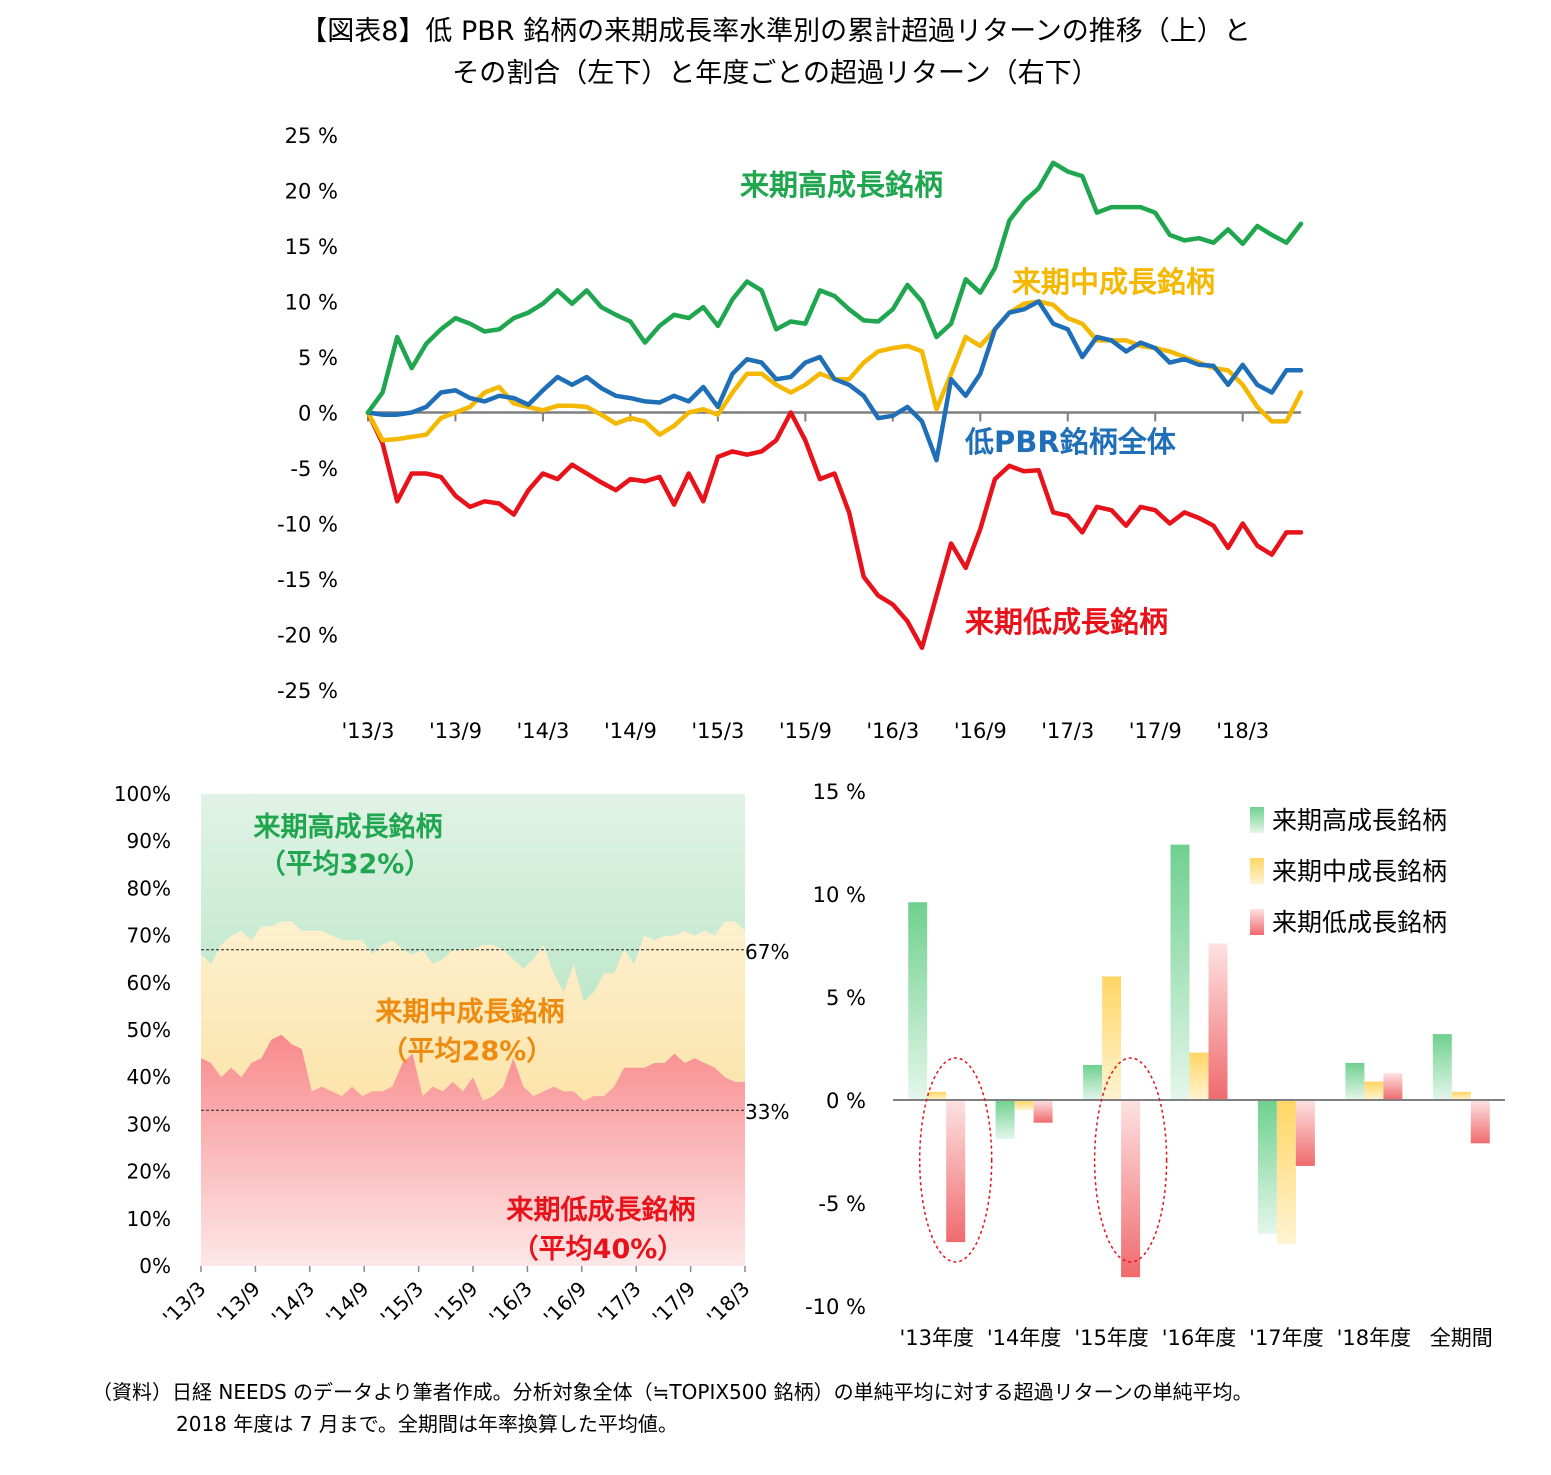 Image resolution: width=1551 pixels, height=1475 pixels. I want to click on line-x-tick-label: '16/3, so click(892, 731).